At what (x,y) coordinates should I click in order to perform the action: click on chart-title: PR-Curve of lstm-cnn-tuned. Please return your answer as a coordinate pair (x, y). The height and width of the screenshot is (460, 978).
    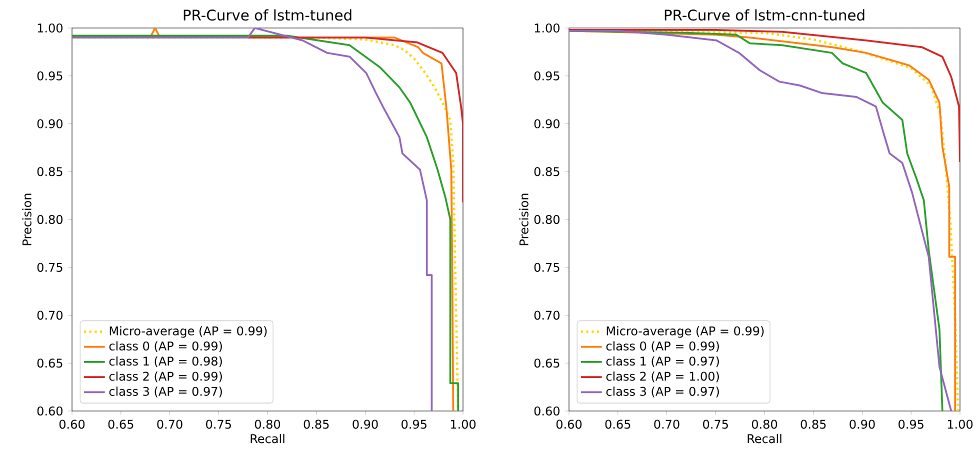
    Looking at the image, I should click on (764, 15).